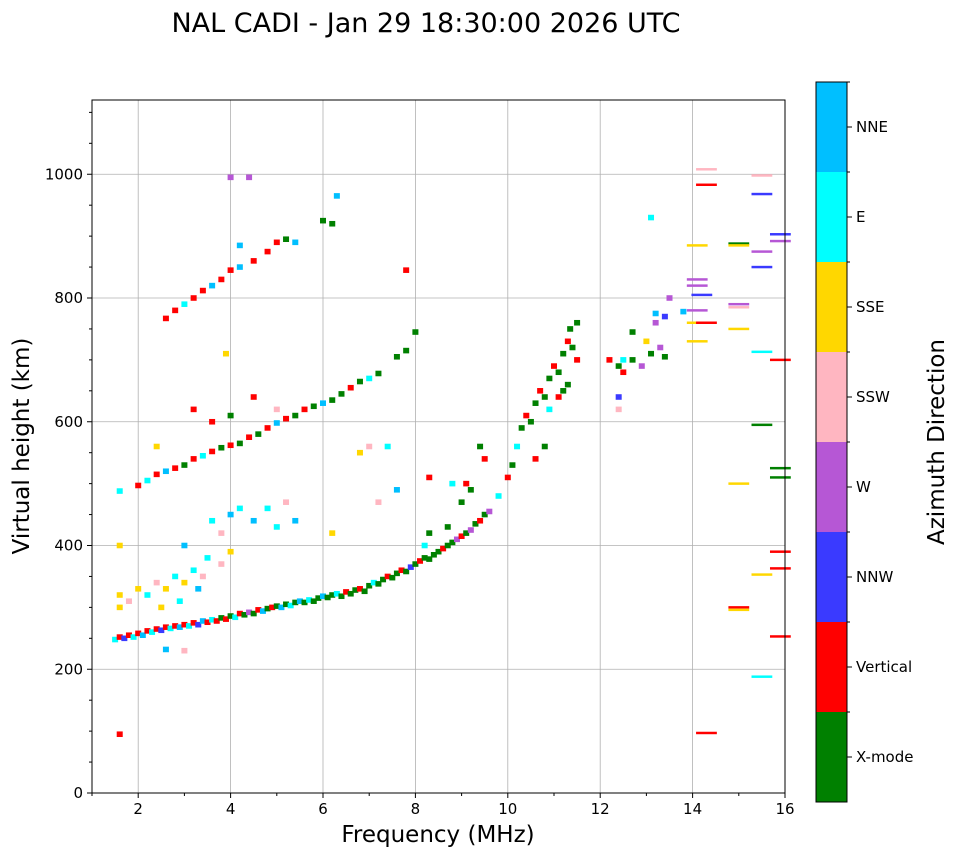  What do you see at coordinates (831, 487) in the screenshot?
I see `colorbar-swatch-w` at bounding box center [831, 487].